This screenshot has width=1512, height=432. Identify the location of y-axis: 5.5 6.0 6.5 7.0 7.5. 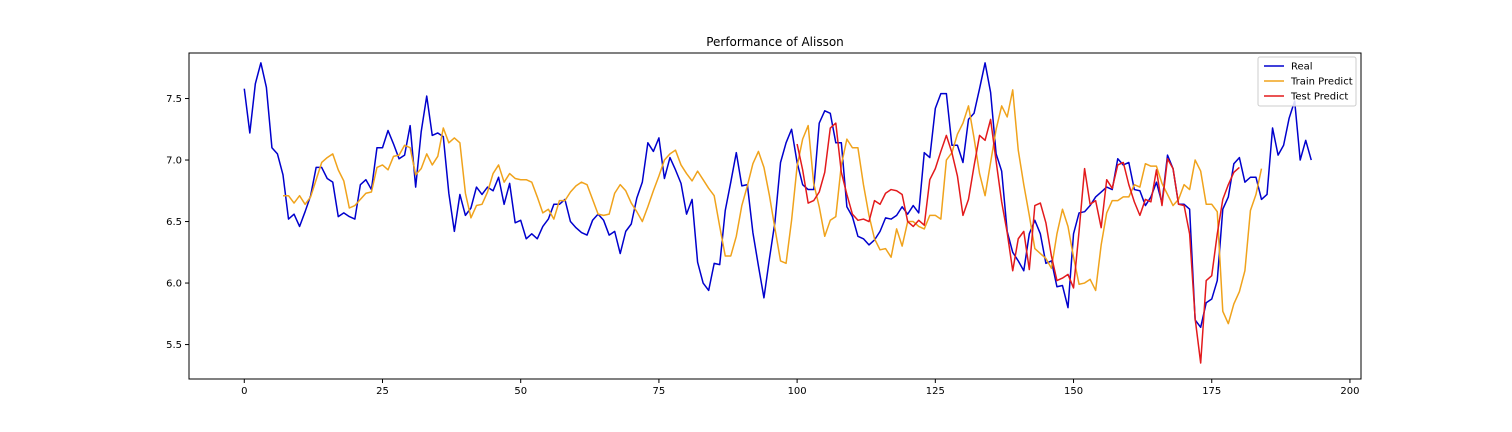
(177, 222).